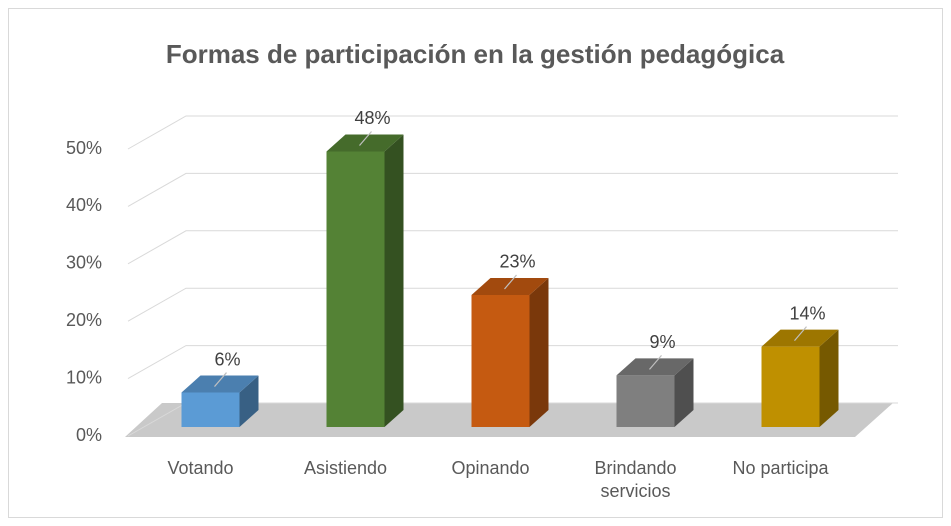  Describe the element at coordinates (84, 148) in the screenshot. I see `y-tick-label: 50%` at that location.